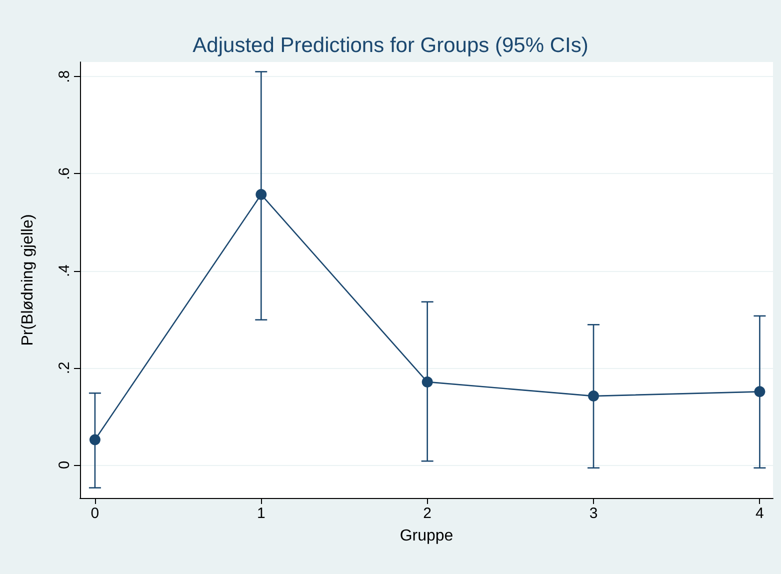  Describe the element at coordinates (64, 368) in the screenshot. I see `y-tick-label: .2` at that location.